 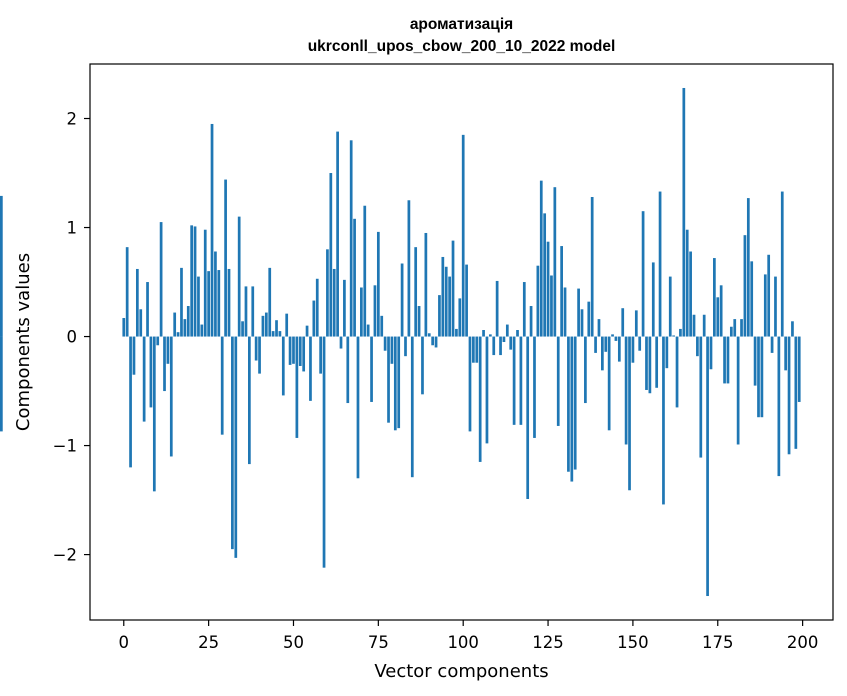 I want to click on x-tick-label: 100, so click(x=463, y=642).